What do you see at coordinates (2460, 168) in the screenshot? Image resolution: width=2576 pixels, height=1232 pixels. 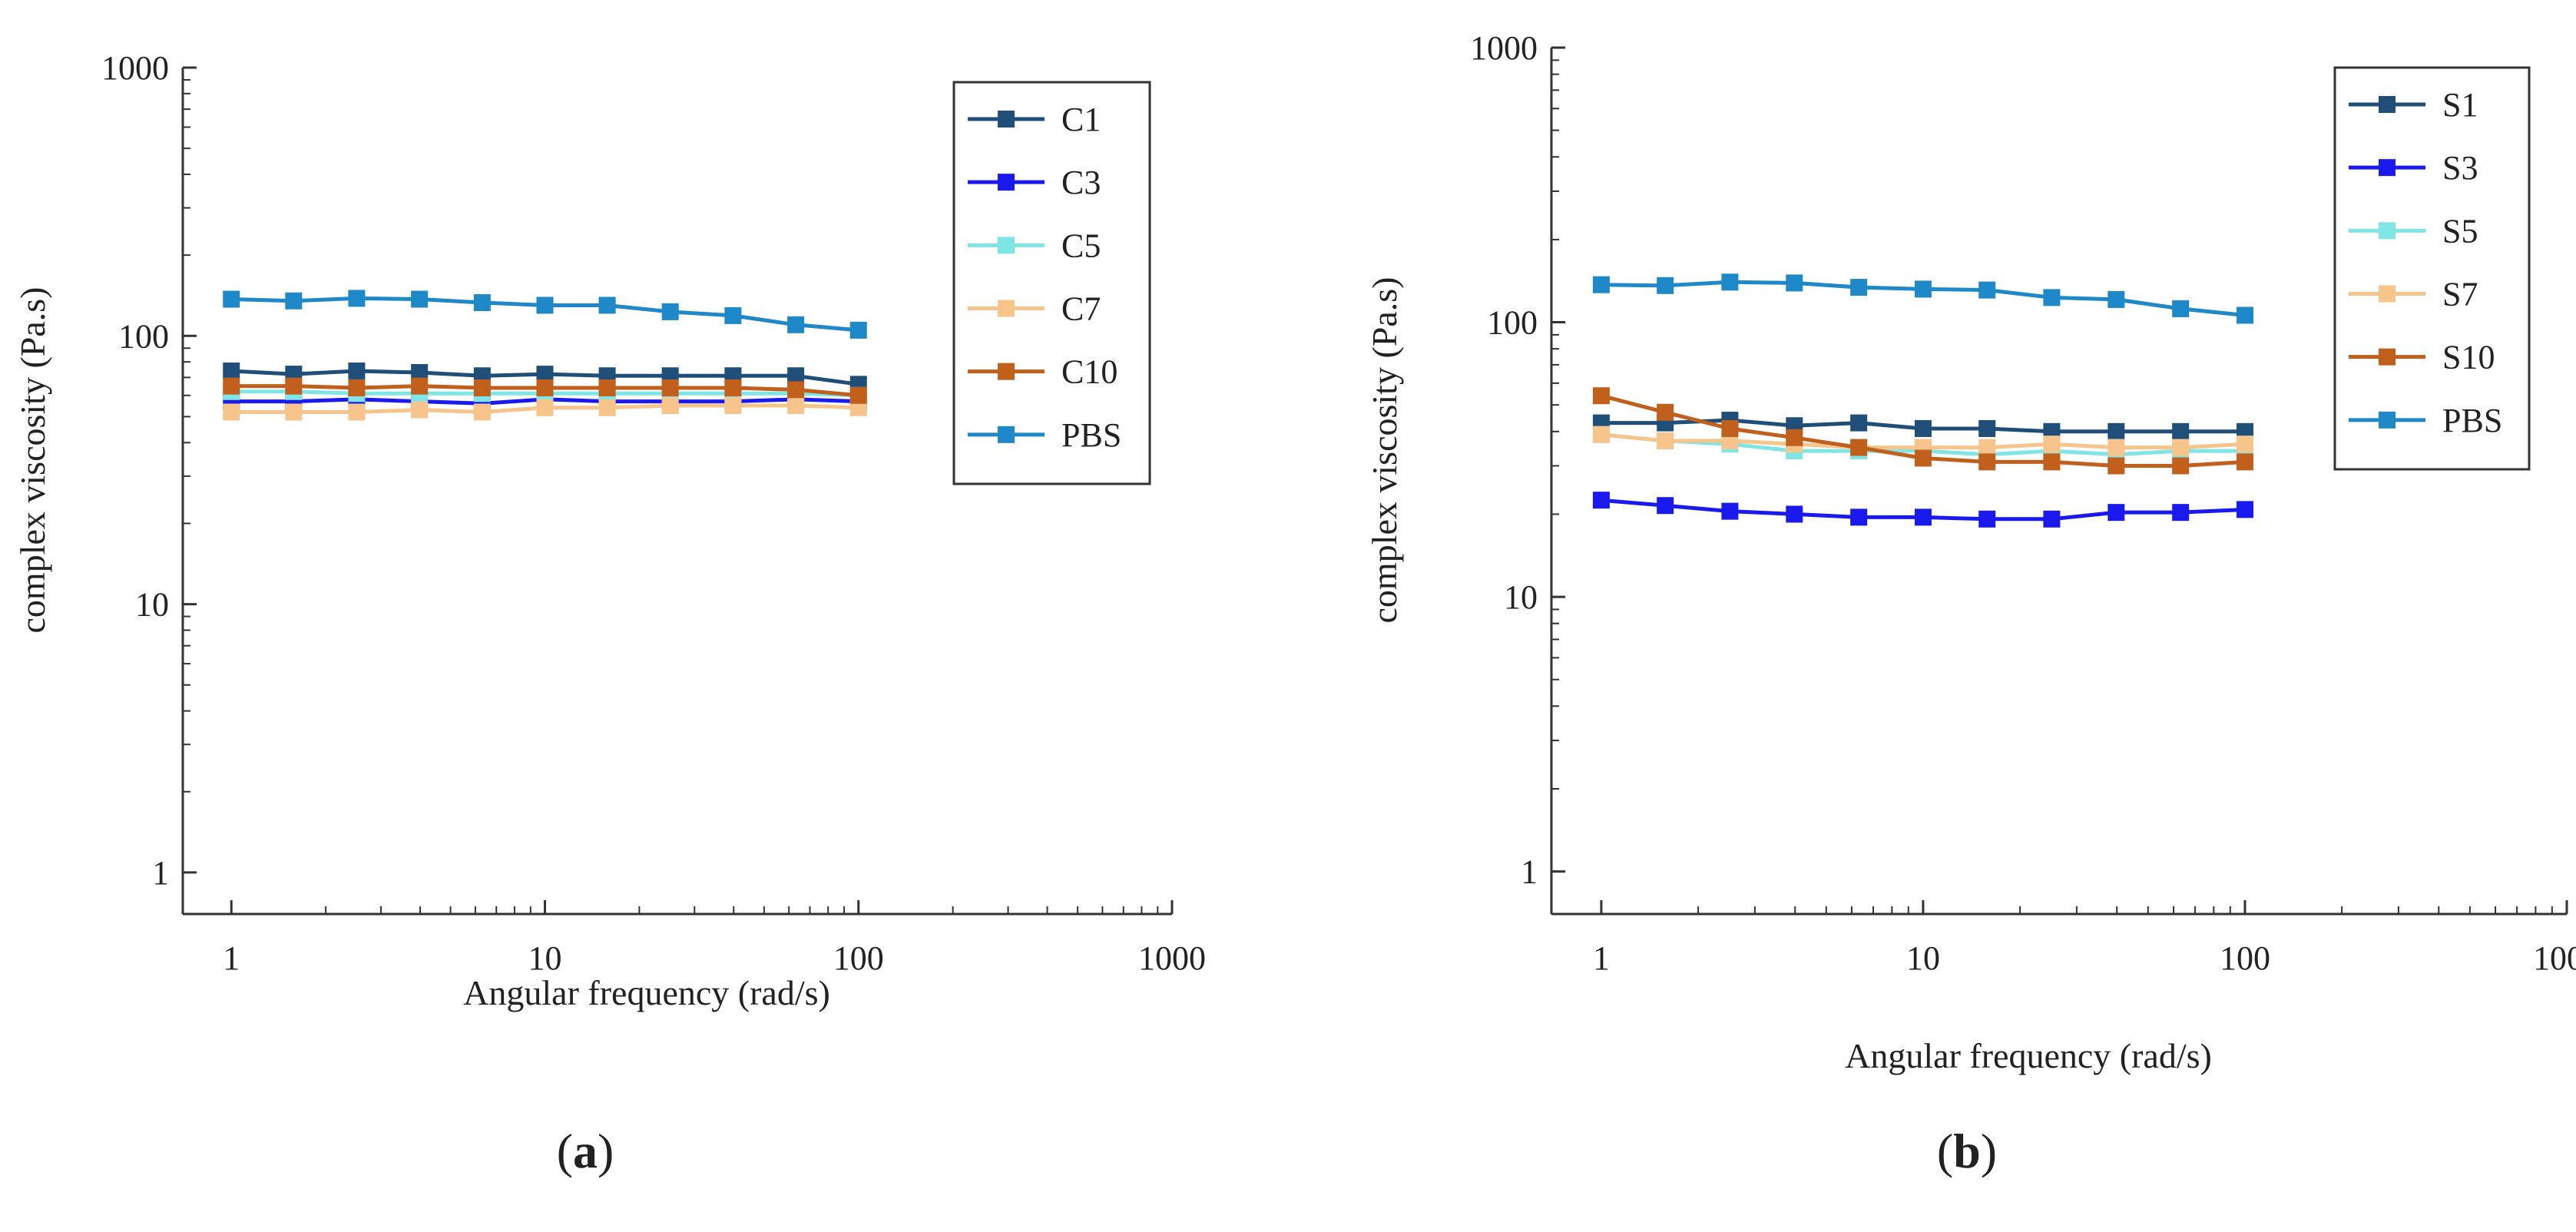 I see `legend-label-s3: S3` at bounding box center [2460, 168].